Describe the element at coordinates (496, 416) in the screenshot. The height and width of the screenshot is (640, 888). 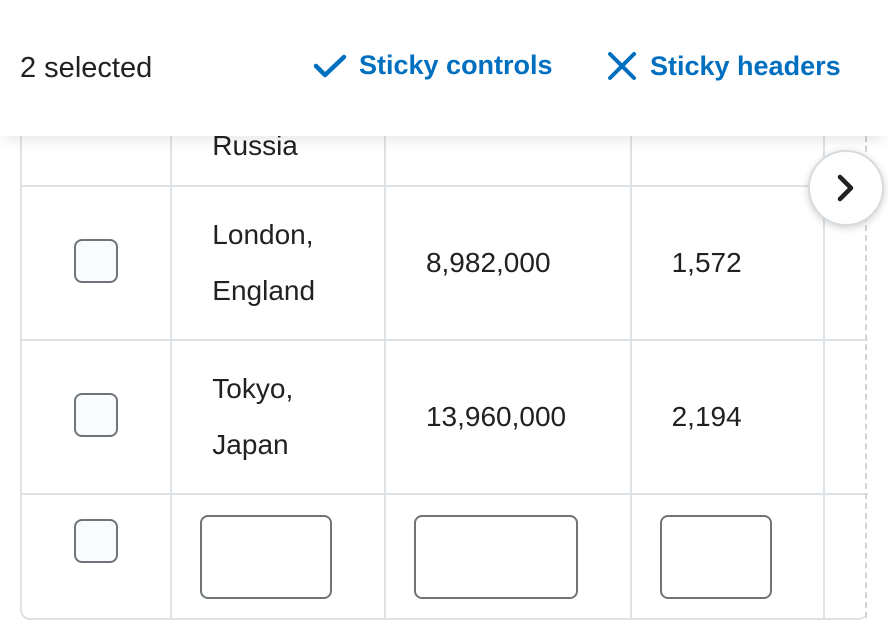
I see `population-value: 13,960,000` at that location.